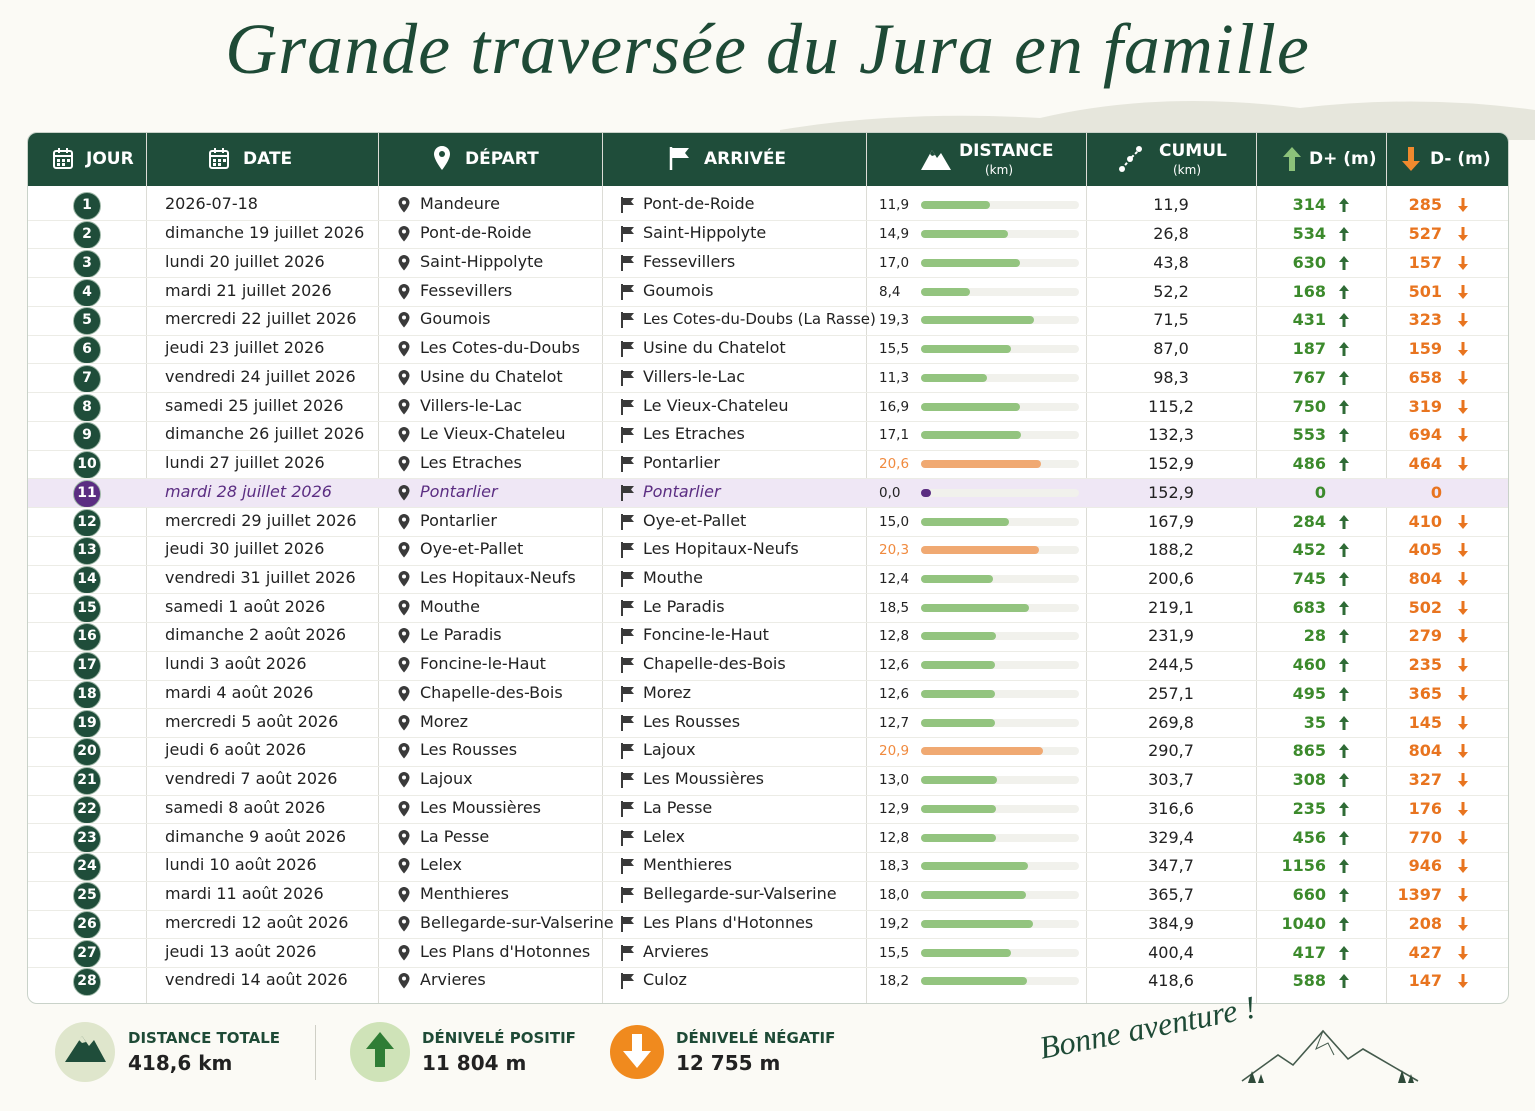 The image size is (1535, 1111). I want to click on cumul: 11,9, so click(1171, 205).